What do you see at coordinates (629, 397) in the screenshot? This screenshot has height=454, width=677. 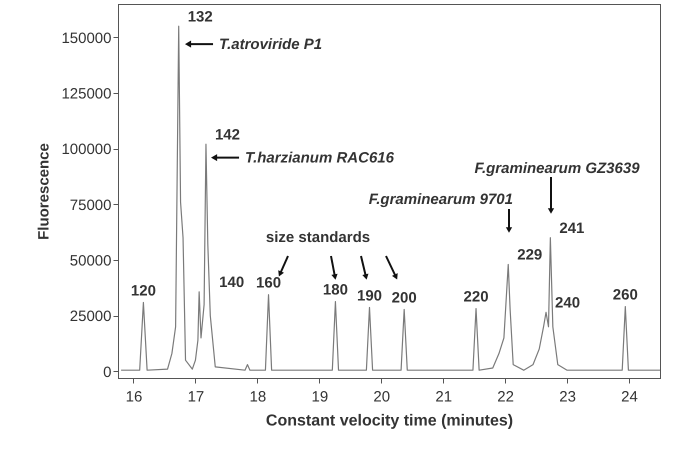 I see `x-tick-label: 24` at bounding box center [629, 397].